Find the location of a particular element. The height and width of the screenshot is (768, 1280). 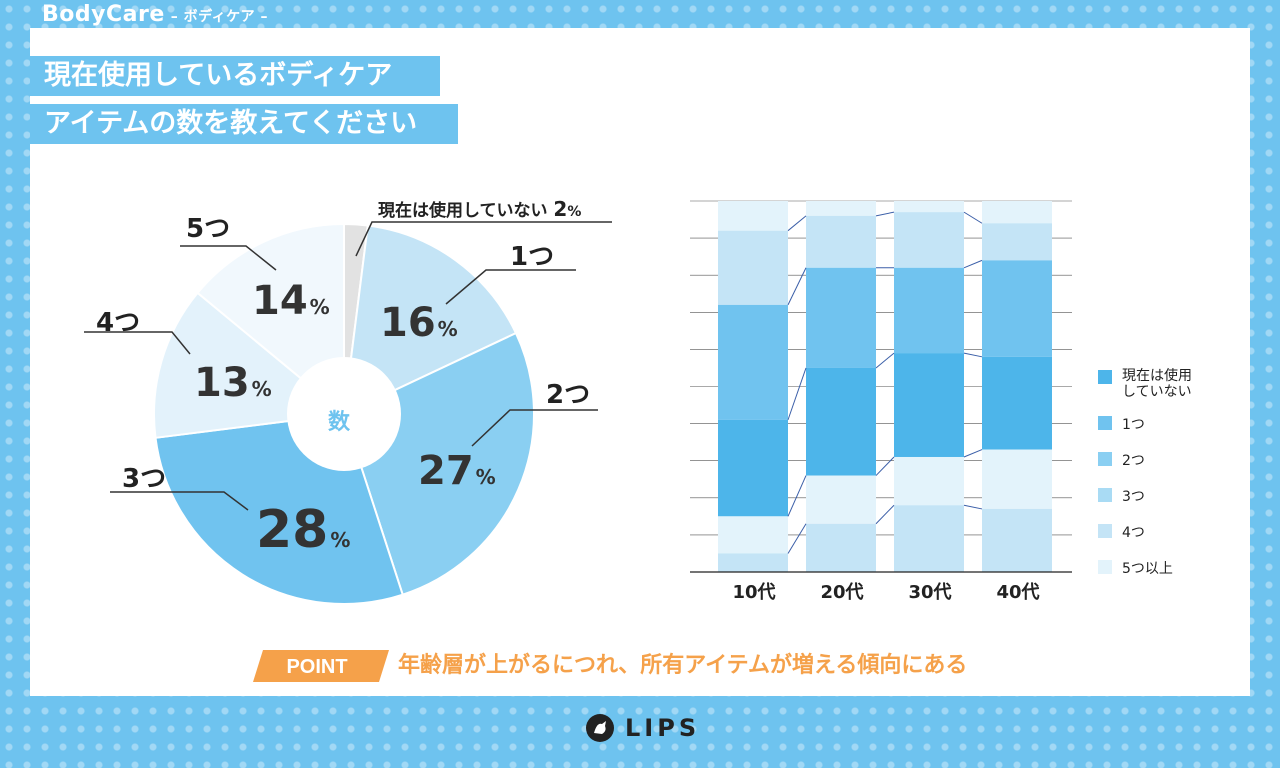

pie-label-5: 5つ is located at coordinates (208, 229).